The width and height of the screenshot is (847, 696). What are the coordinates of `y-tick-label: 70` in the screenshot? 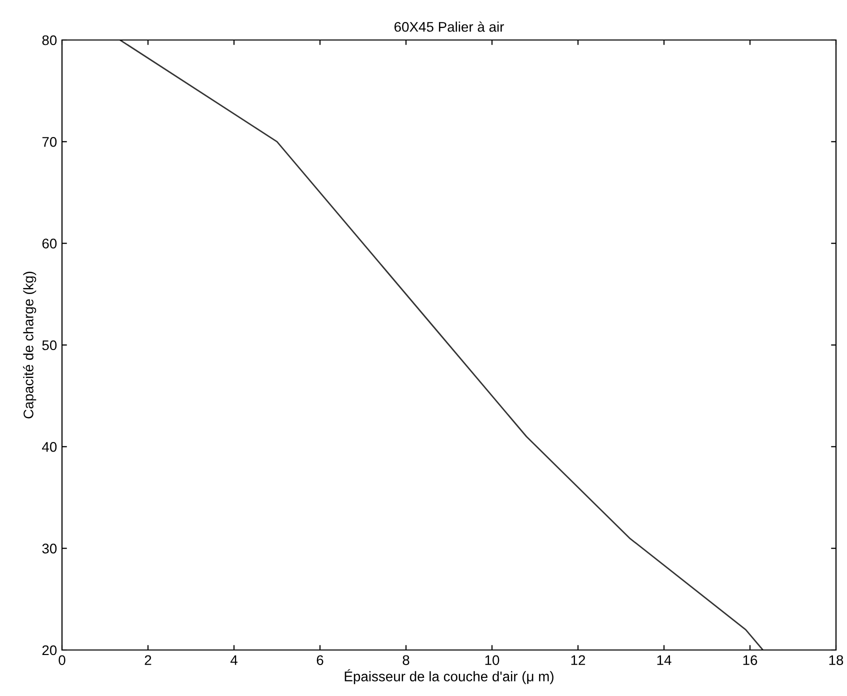 It's located at (49, 142).